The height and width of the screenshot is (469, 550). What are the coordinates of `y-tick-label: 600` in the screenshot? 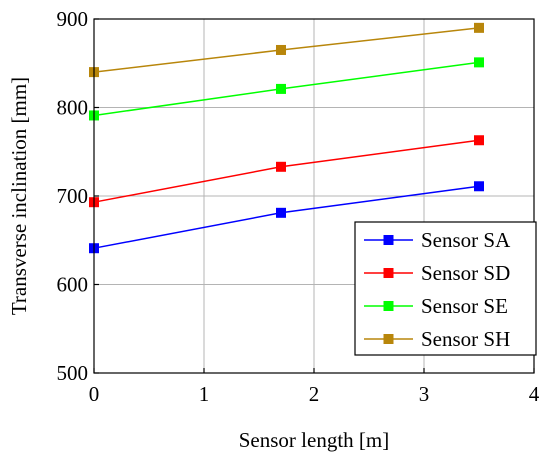 It's located at (73, 285).